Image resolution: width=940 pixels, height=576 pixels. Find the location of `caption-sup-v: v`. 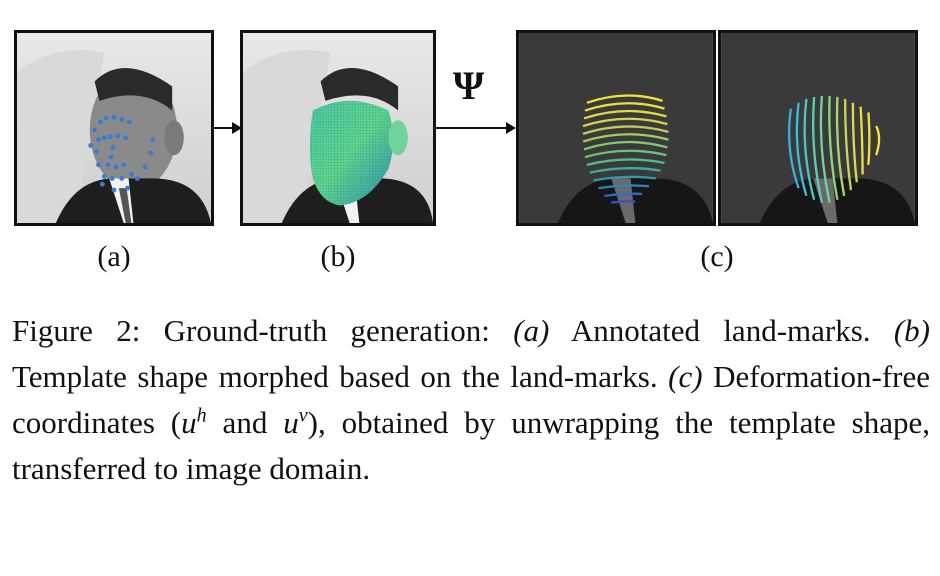

caption-sup-v: v is located at coordinates (303, 415).